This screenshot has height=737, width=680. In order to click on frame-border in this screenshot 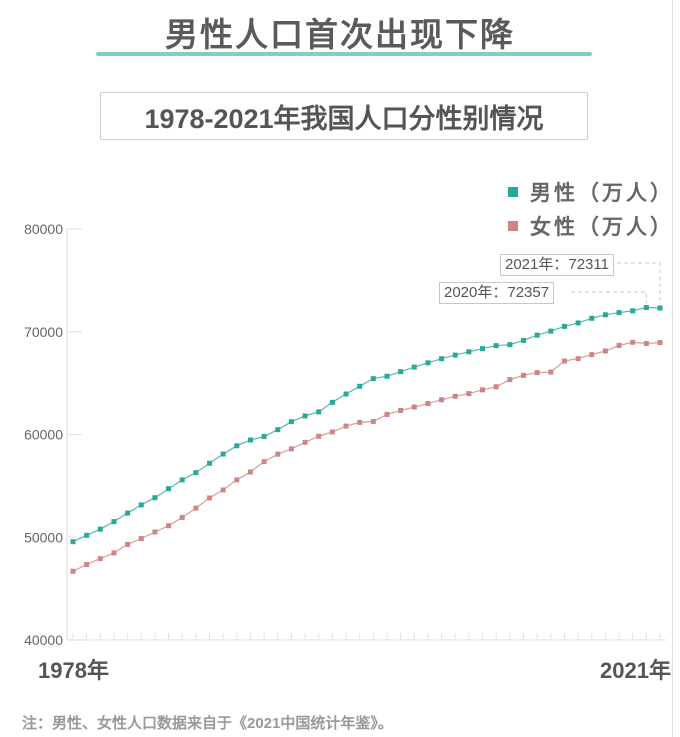, I will do `click(672, 368)`.